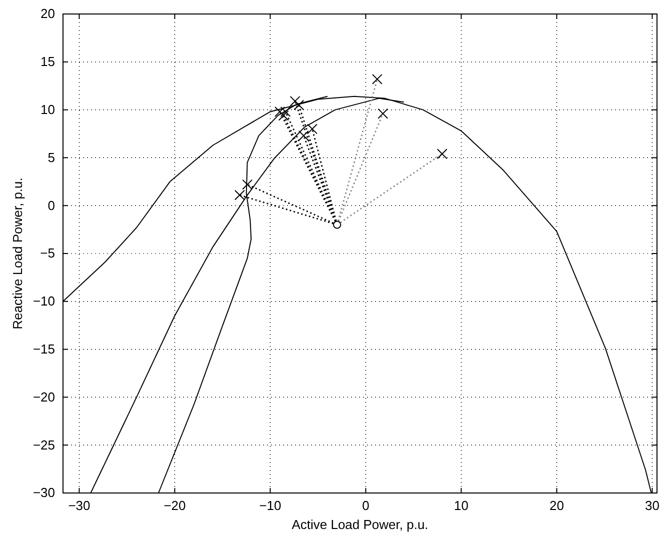 The image size is (662, 537). Describe the element at coordinates (175, 506) in the screenshot. I see `x-tick-label: −20` at that location.